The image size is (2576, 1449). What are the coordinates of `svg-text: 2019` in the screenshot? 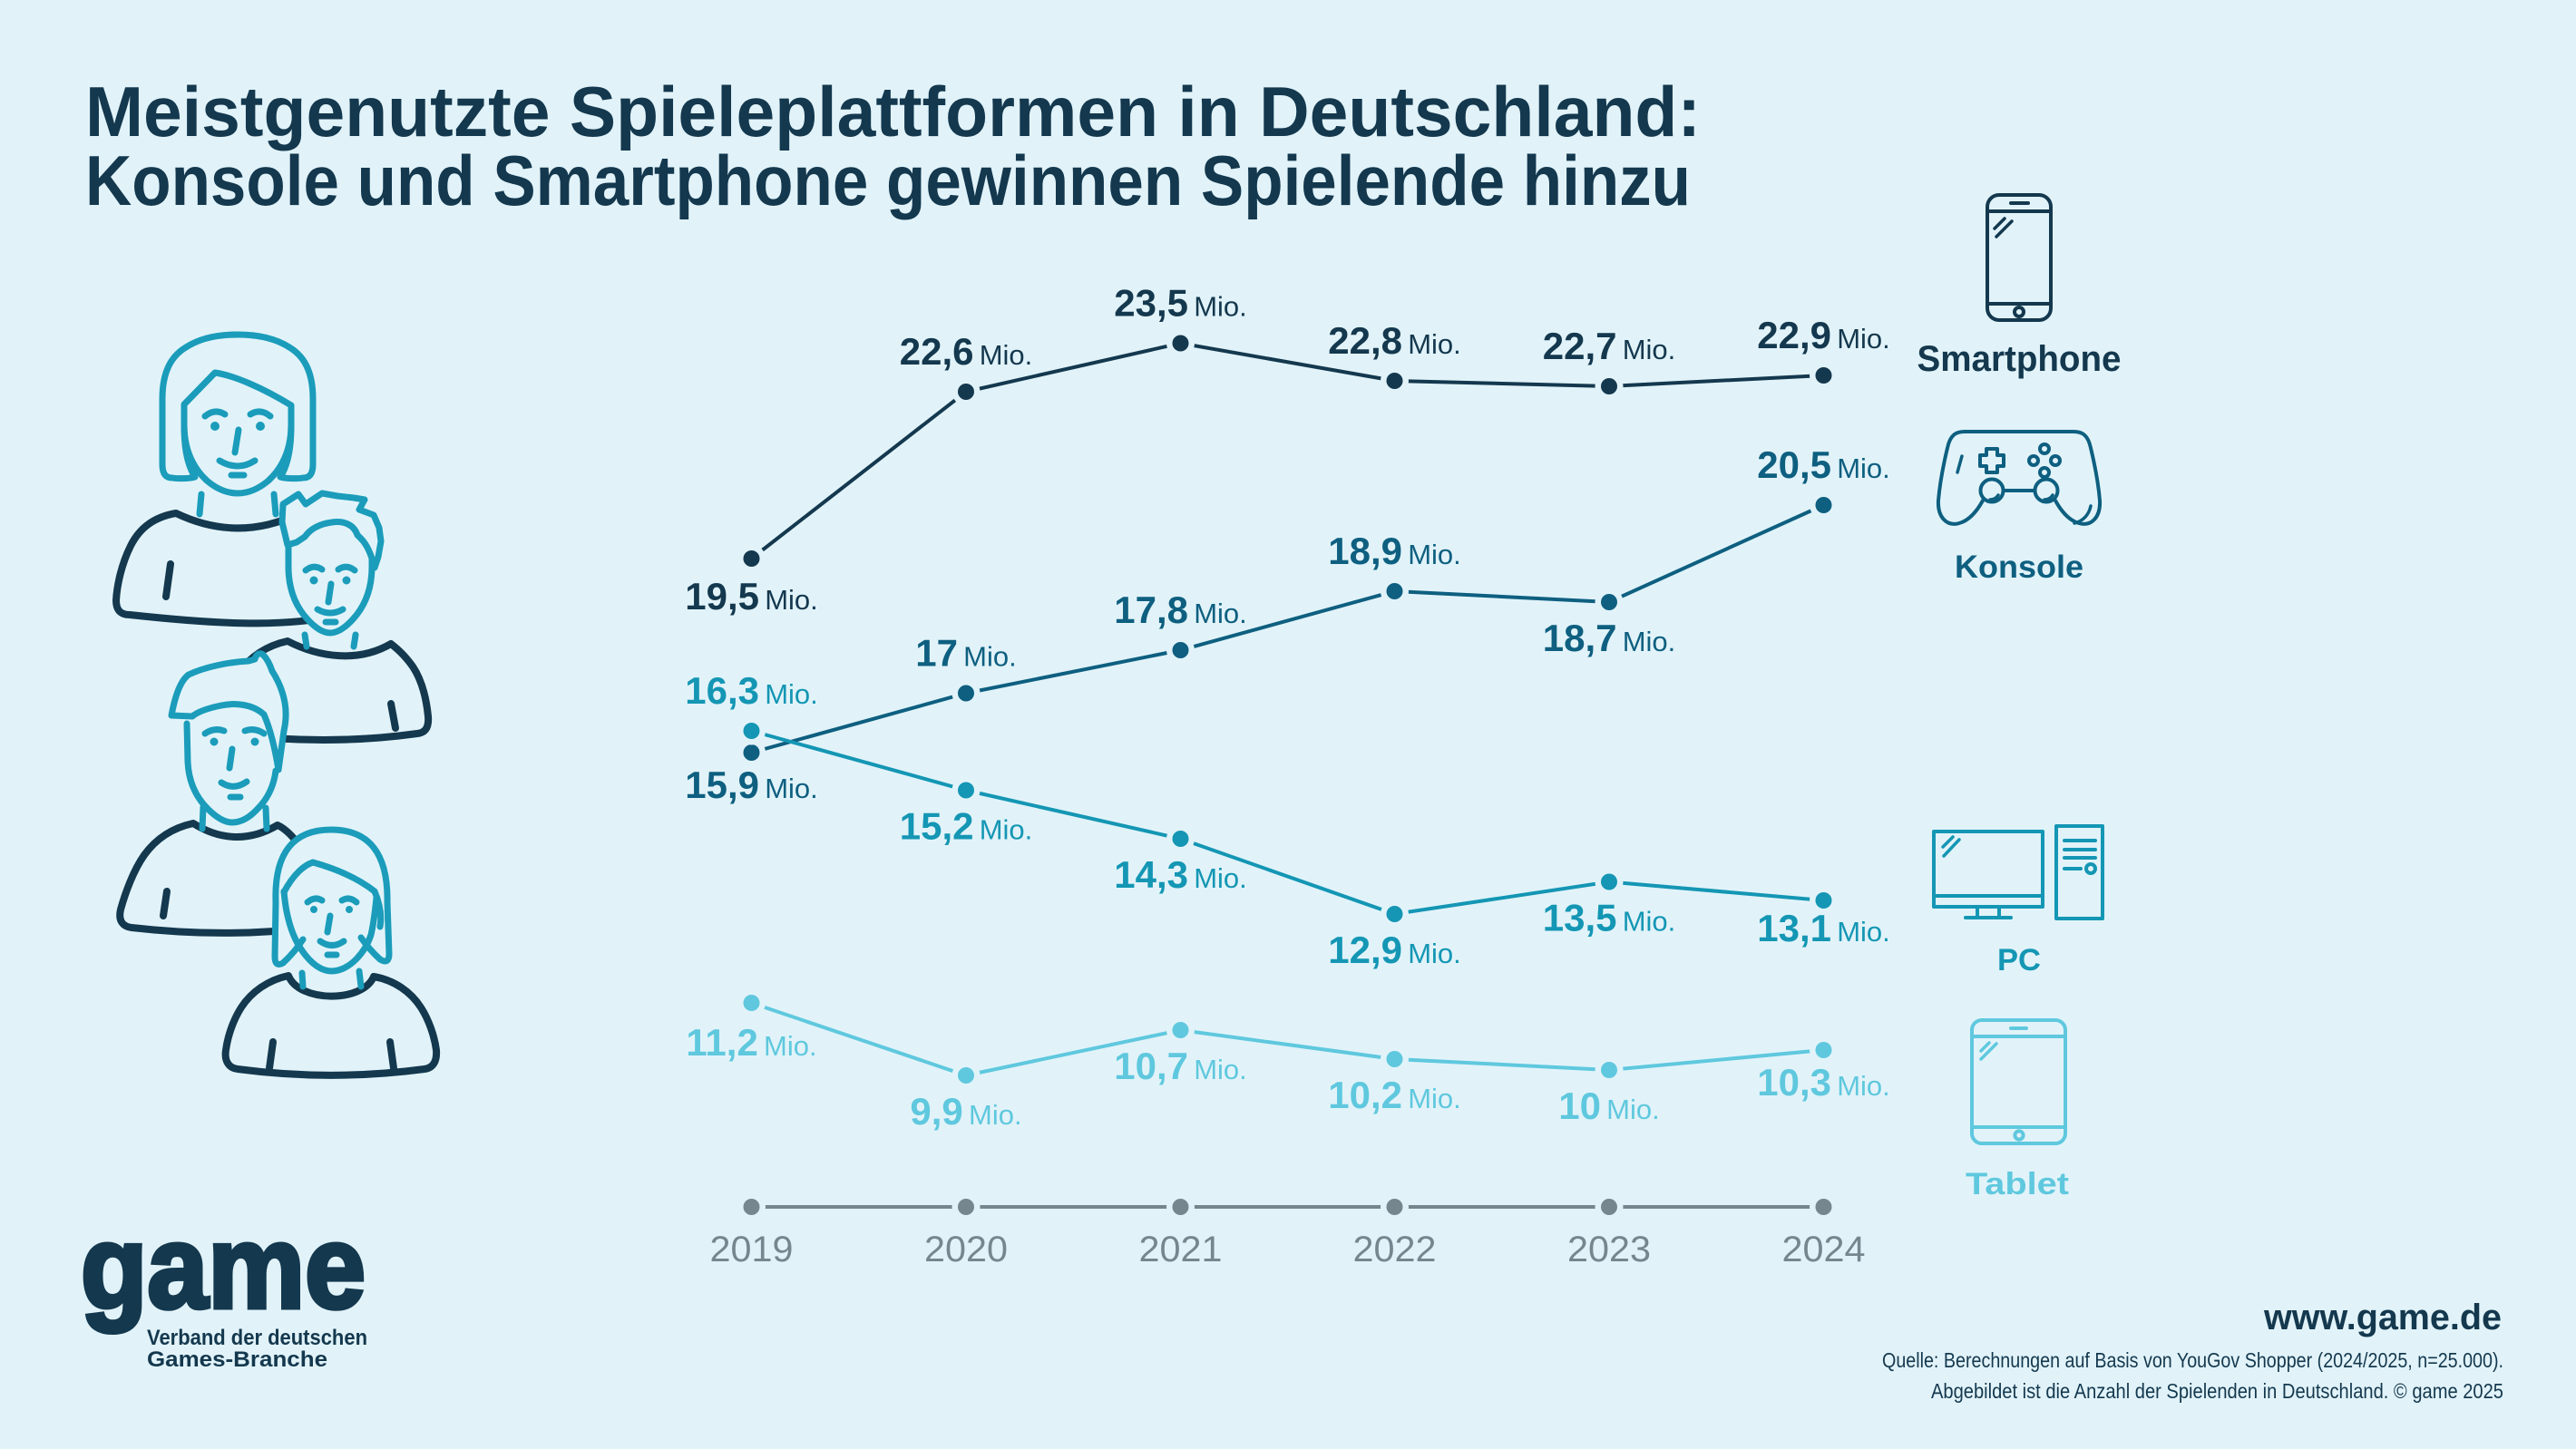 It's located at (752, 1250).